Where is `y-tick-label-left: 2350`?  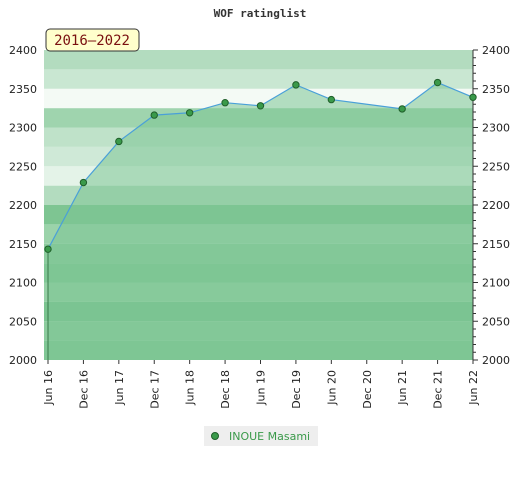
y-tick-label-left: 2350 is located at coordinates (23, 89).